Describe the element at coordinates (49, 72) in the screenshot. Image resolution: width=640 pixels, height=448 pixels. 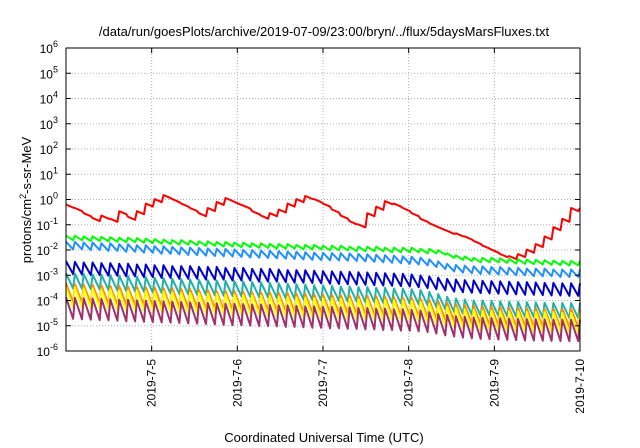
I see `y-tick-label: 10⁵` at that location.